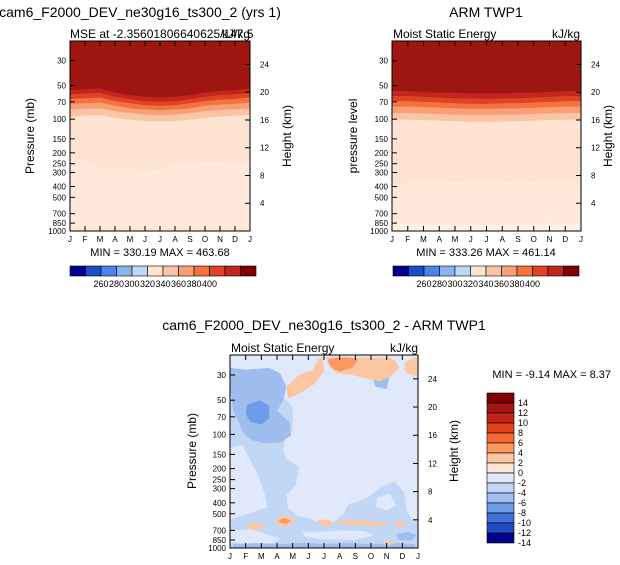 The height and width of the screenshot is (565, 620). Describe the element at coordinates (444, 34) in the screenshot. I see `panel2-subtitle-left: Moist Static Energy` at that location.